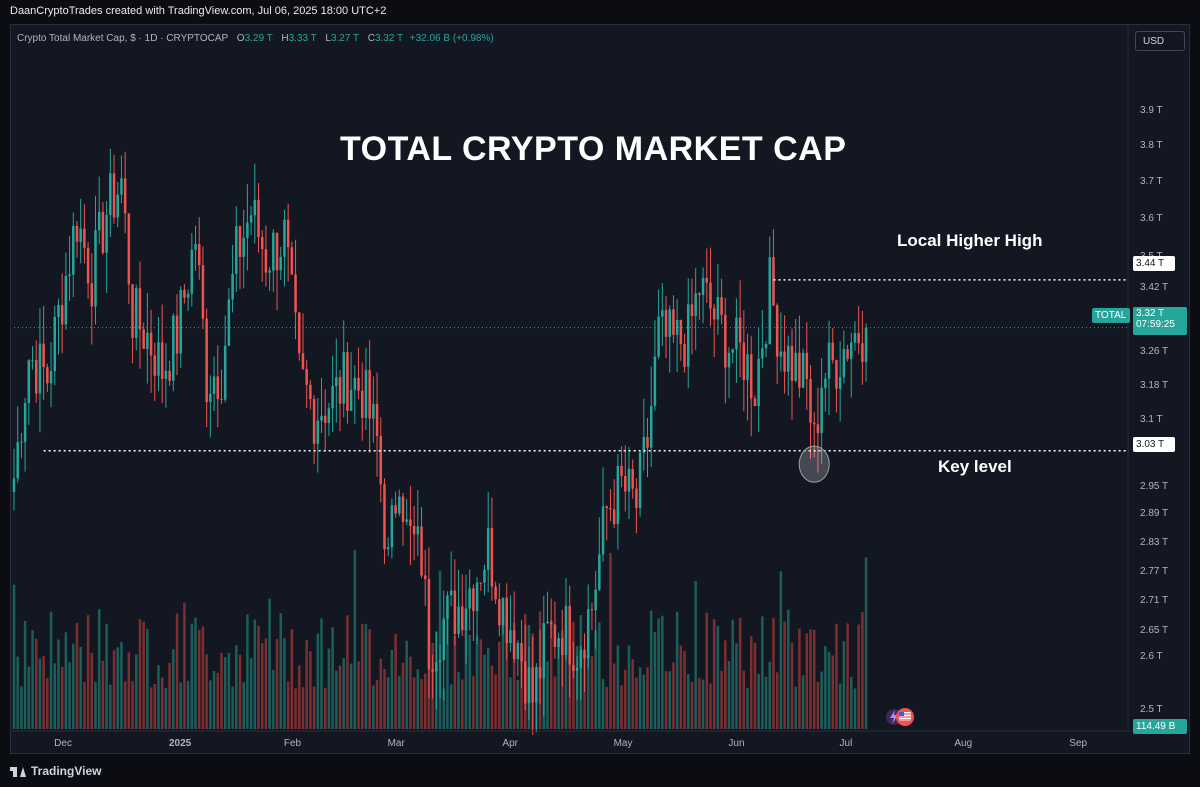 The image size is (1200, 787). I want to click on event-icons, so click(900, 717).